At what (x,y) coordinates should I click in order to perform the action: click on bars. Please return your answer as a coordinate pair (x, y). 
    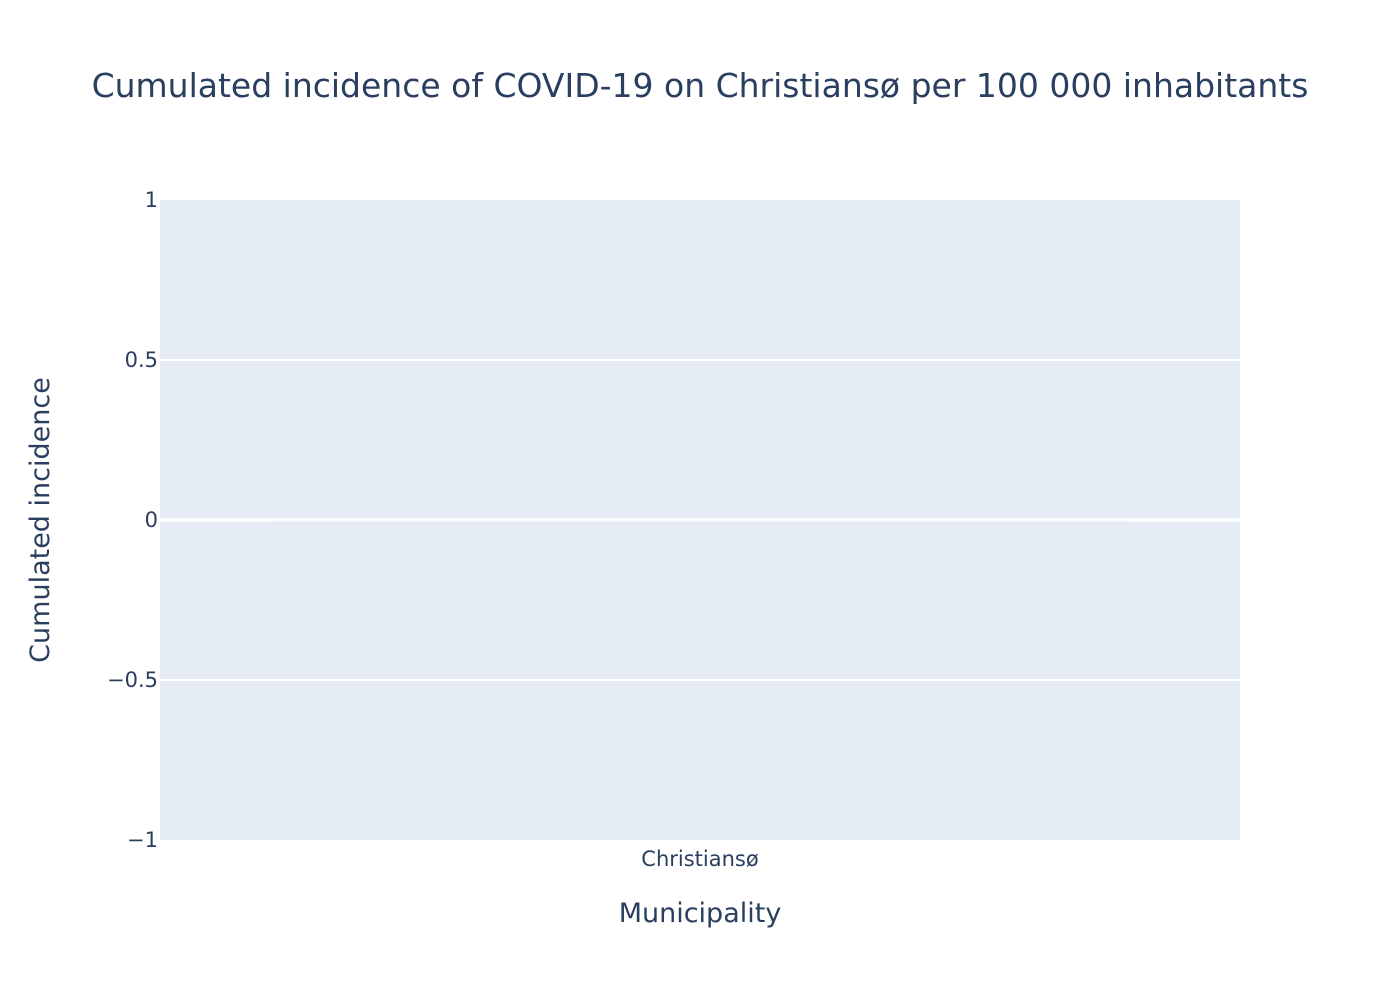
    Looking at the image, I should click on (700, 520).